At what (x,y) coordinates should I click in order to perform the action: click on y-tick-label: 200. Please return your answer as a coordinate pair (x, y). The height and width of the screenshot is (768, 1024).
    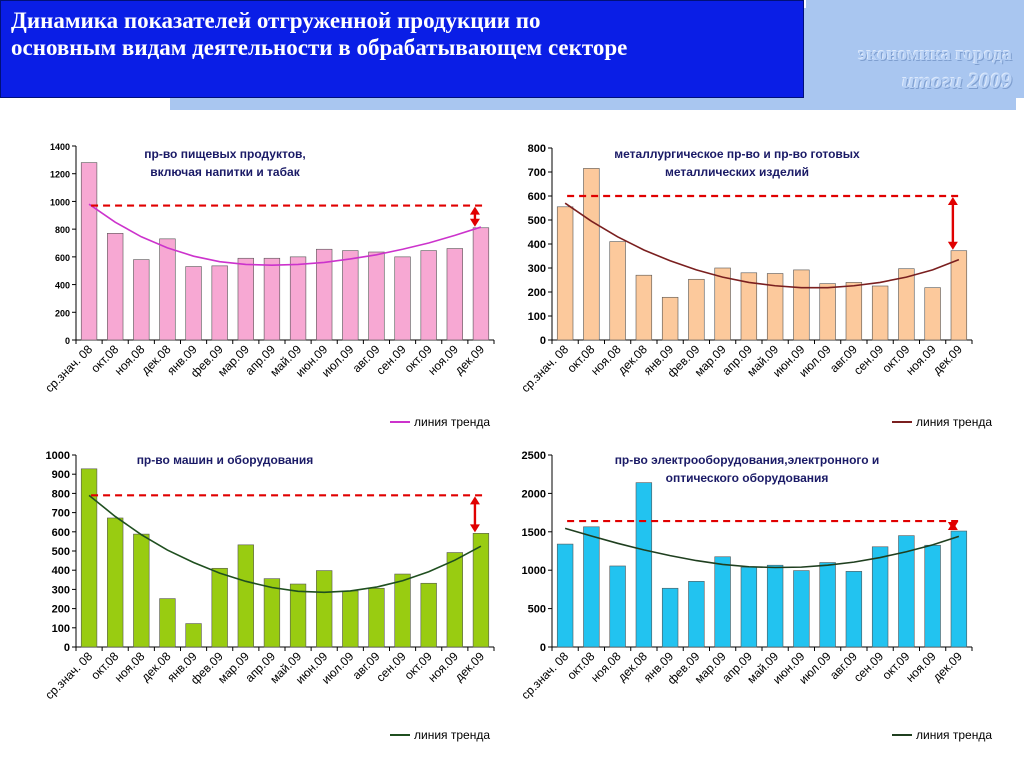
    Looking at the image, I should click on (61, 610).